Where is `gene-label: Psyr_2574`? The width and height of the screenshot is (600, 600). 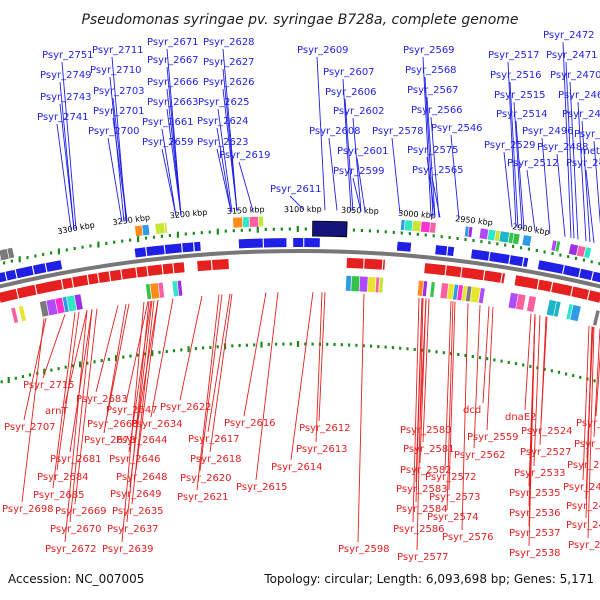
gene-label: Psyr_2574 is located at coordinates (453, 517).